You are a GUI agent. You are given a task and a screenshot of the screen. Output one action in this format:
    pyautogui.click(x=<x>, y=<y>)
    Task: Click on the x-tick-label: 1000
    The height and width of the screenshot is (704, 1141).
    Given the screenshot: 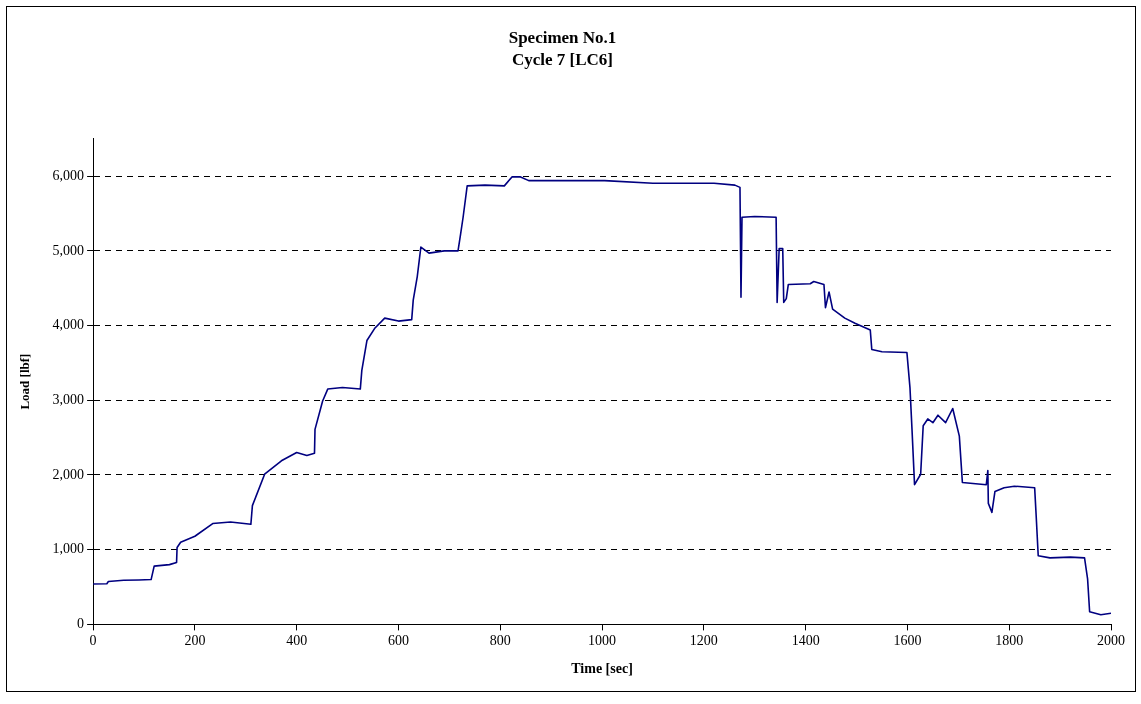 What is the action you would take?
    pyautogui.click(x=602, y=641)
    